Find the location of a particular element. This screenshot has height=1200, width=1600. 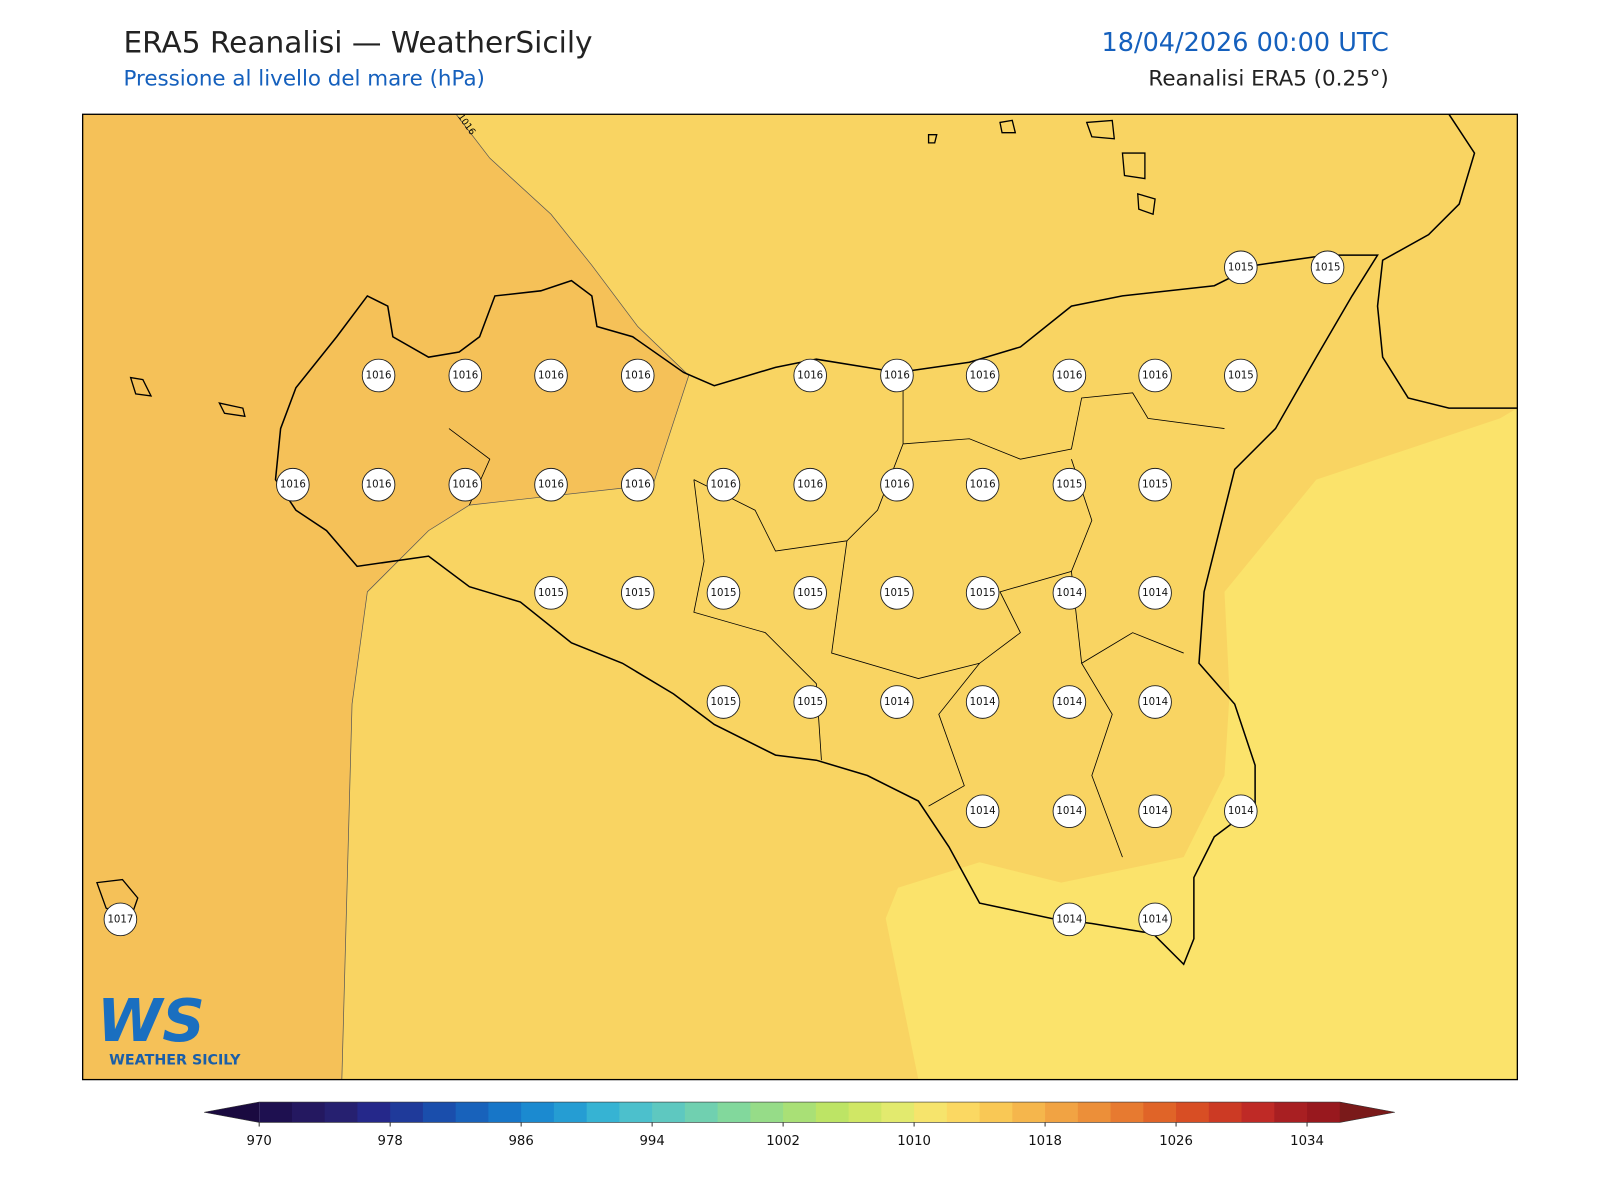

colorbar-tick-label: 1002 is located at coordinates (783, 1141).